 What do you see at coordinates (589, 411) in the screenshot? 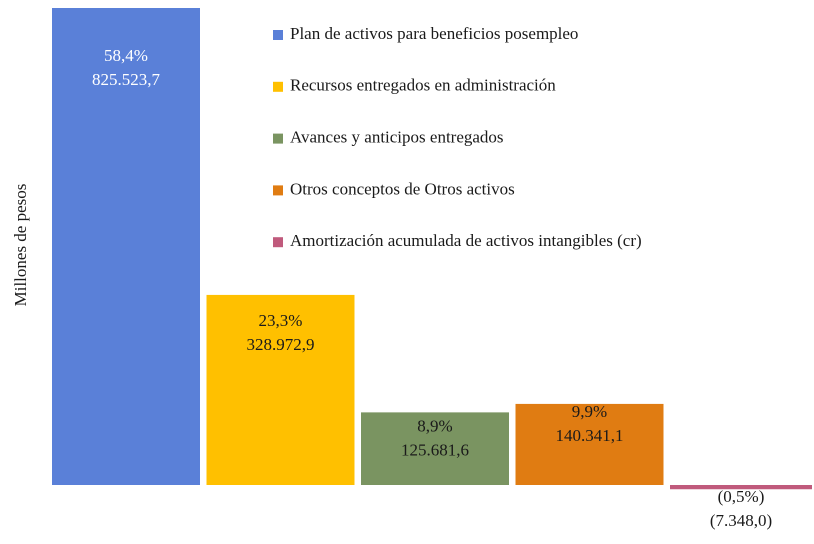
I see `percent-label: 9,9%` at bounding box center [589, 411].